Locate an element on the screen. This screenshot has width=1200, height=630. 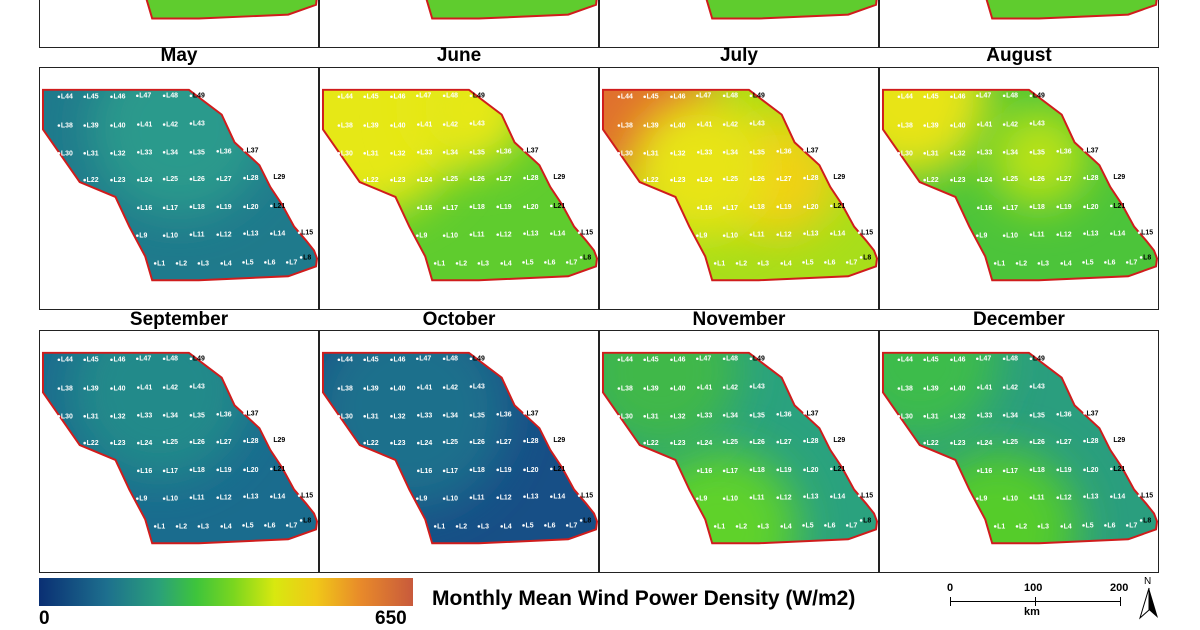
station-label-l33: L33 is located at coordinates (146, 415).